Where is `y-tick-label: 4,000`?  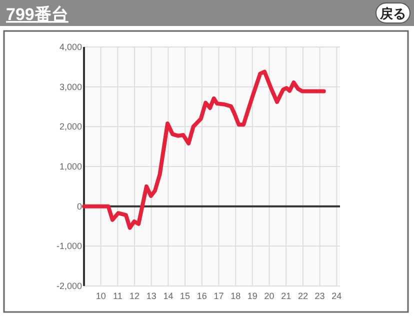 y-tick-label: 4,000 is located at coordinates (70, 47).